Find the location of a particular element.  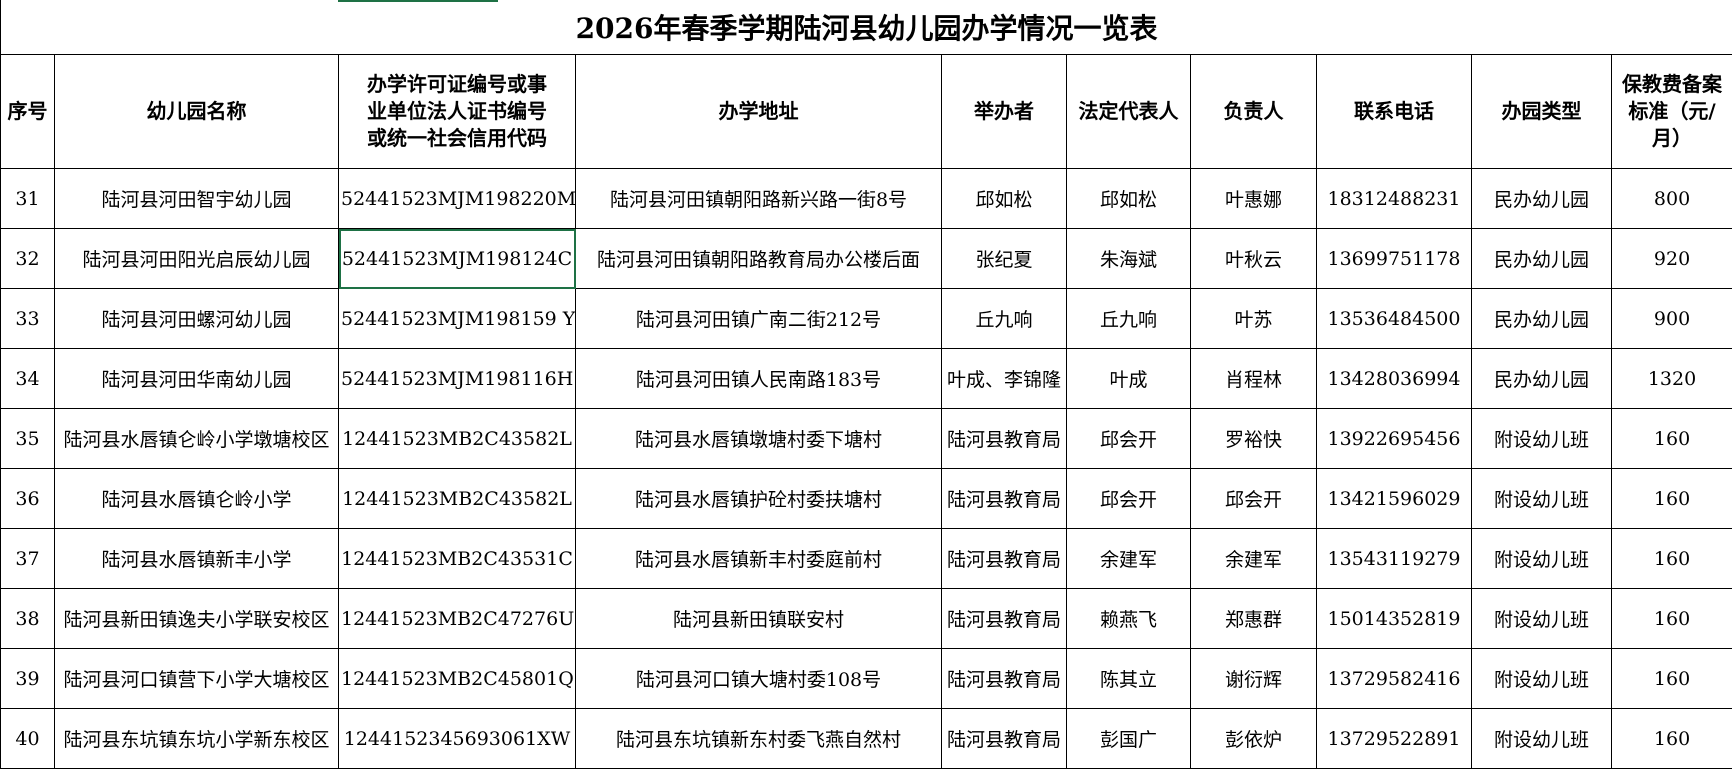

table-cell: 18312488231 is located at coordinates (1394, 198).